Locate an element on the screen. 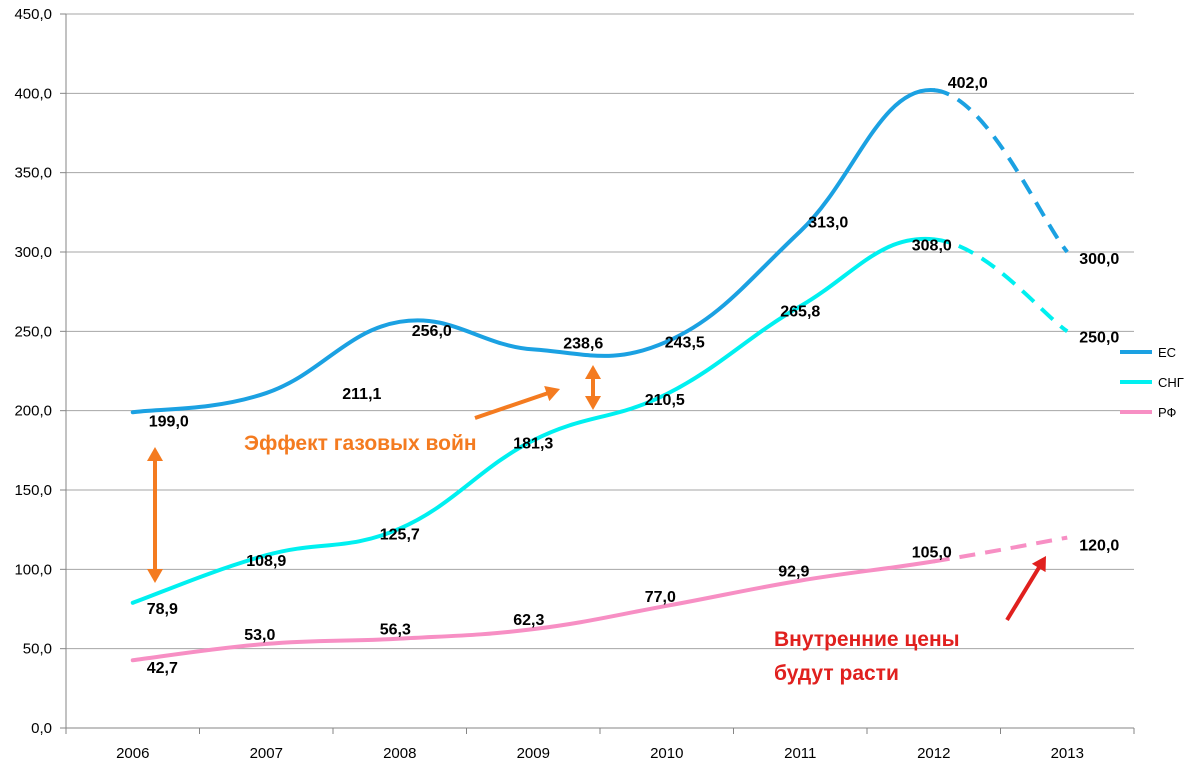 This screenshot has width=1194, height=764. data-label: 77,0 is located at coordinates (660, 597).